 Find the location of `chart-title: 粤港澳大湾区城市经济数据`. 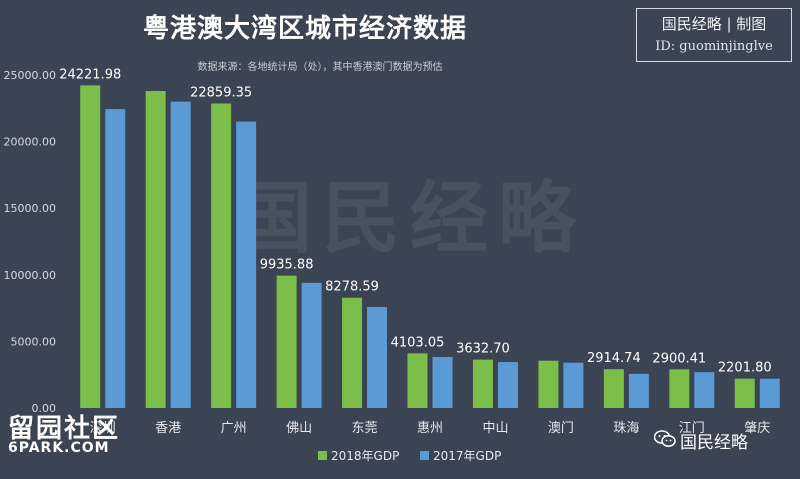

chart-title: 粤港澳大湾区城市经济数据 is located at coordinates (304, 29).